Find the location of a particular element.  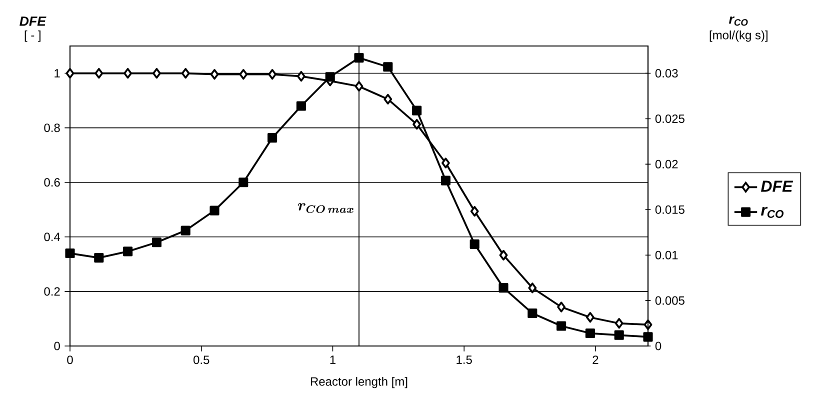

y2-axis-title: r$_{CO}$ is located at coordinates (738, 21).